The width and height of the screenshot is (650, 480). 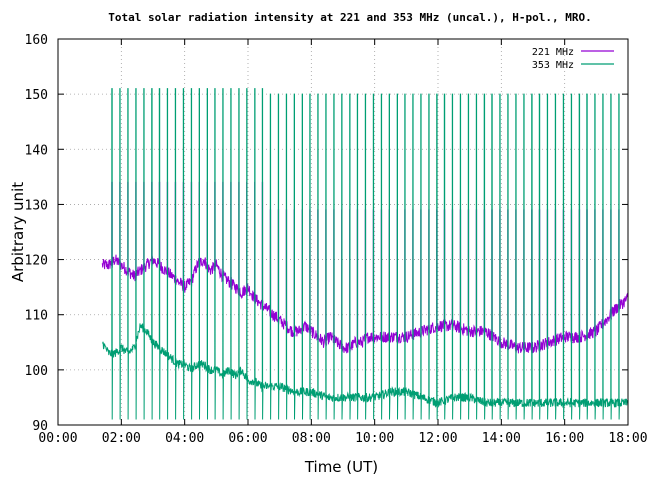 What do you see at coordinates (121, 438) in the screenshot?
I see `x-tick-label: 02:00` at bounding box center [121, 438].